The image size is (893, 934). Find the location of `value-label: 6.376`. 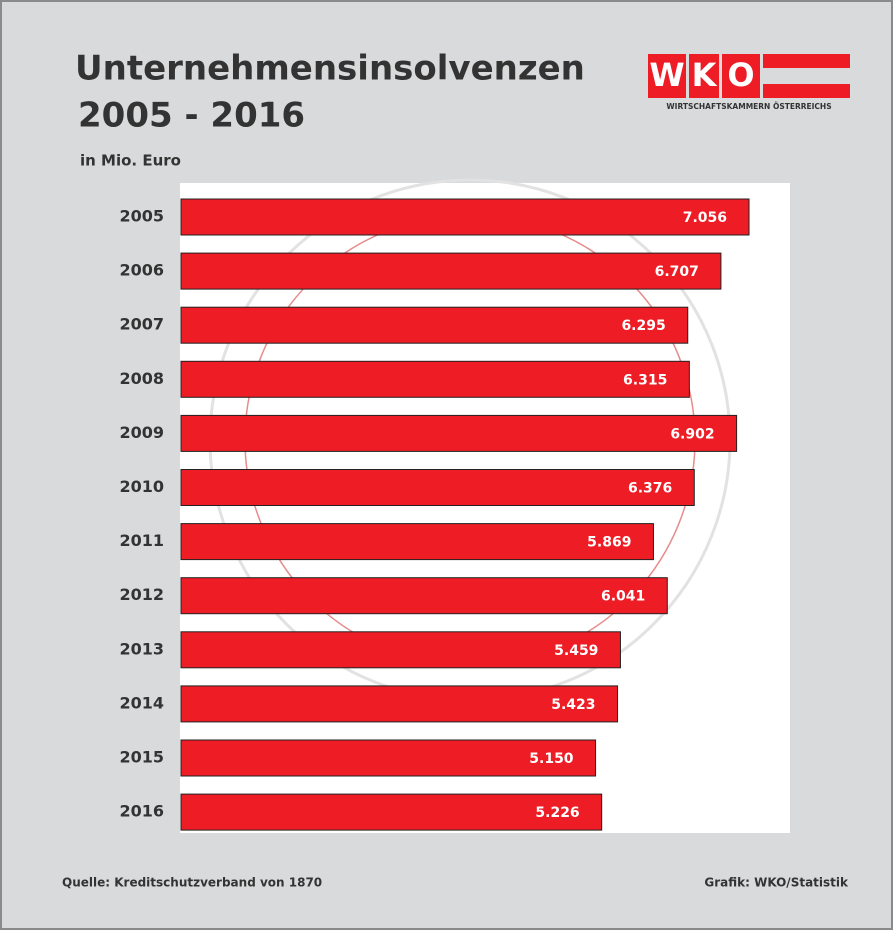

value-label: 6.376 is located at coordinates (650, 489).